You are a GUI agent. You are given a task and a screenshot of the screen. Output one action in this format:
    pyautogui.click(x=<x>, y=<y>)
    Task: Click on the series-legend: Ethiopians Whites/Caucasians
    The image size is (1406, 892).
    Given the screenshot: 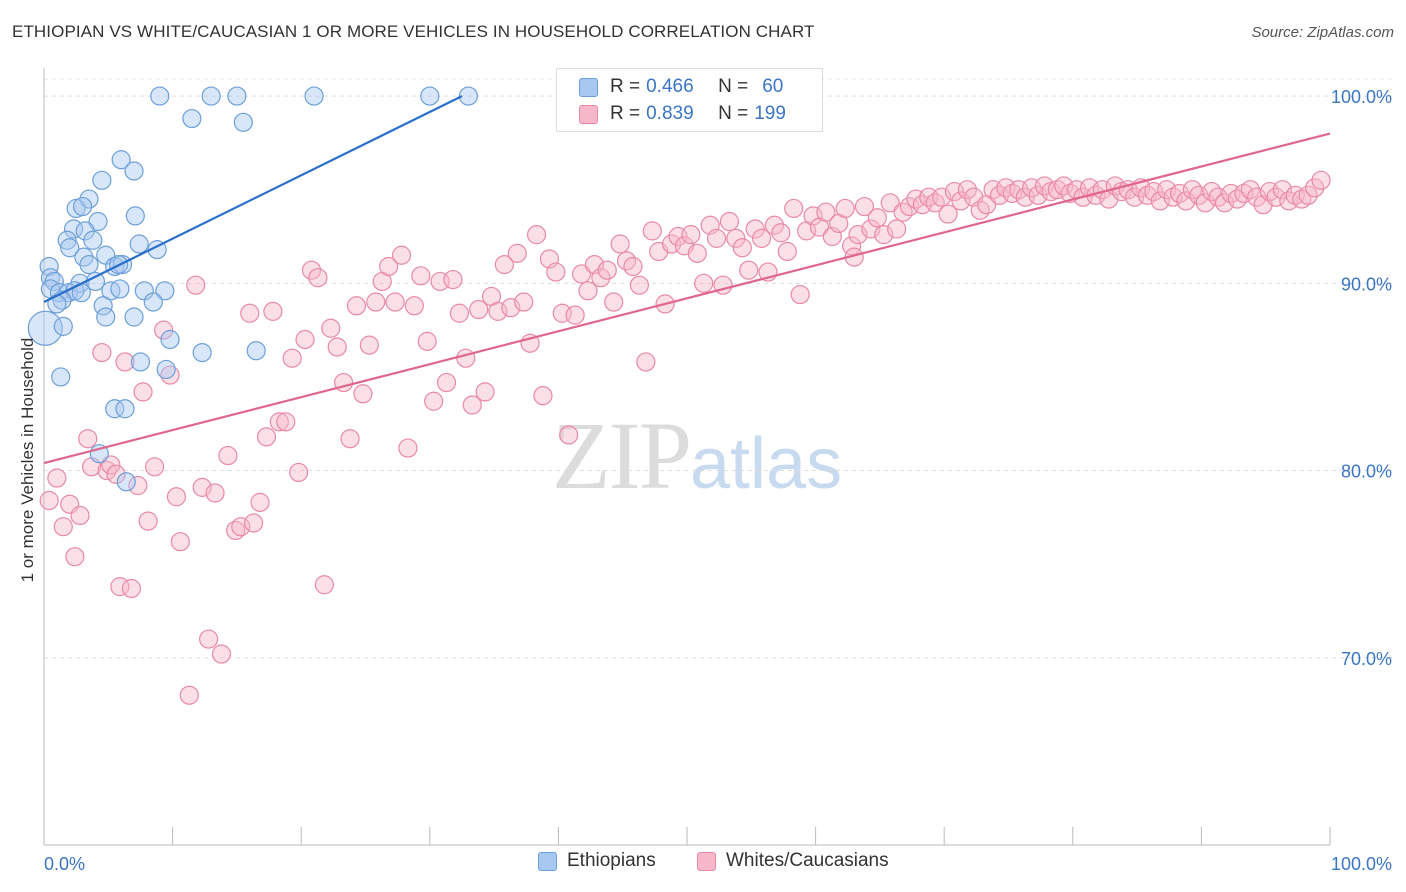 What is the action you would take?
    pyautogui.click(x=703, y=864)
    